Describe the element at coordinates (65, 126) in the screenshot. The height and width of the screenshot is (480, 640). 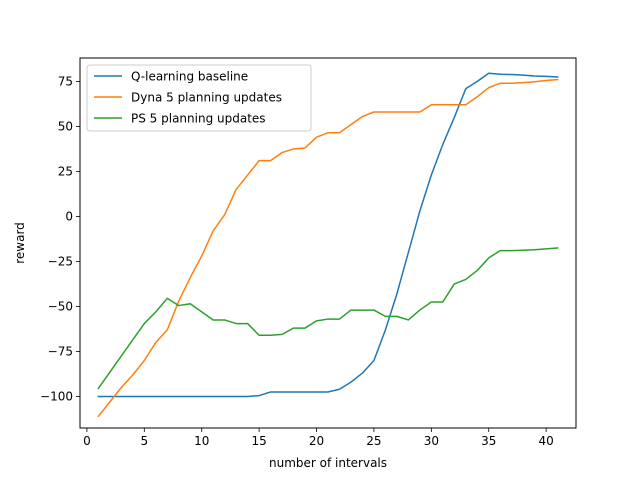
I see `y-tick-label: 50` at that location.